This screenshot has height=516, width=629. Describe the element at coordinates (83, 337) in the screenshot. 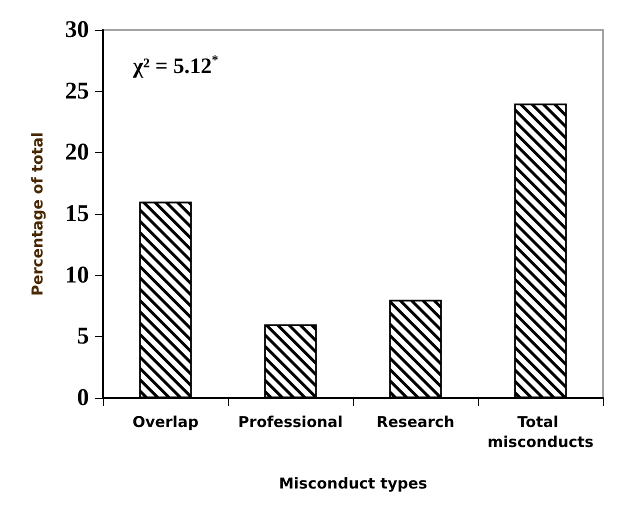

I see `y-tick-label: 5` at that location.